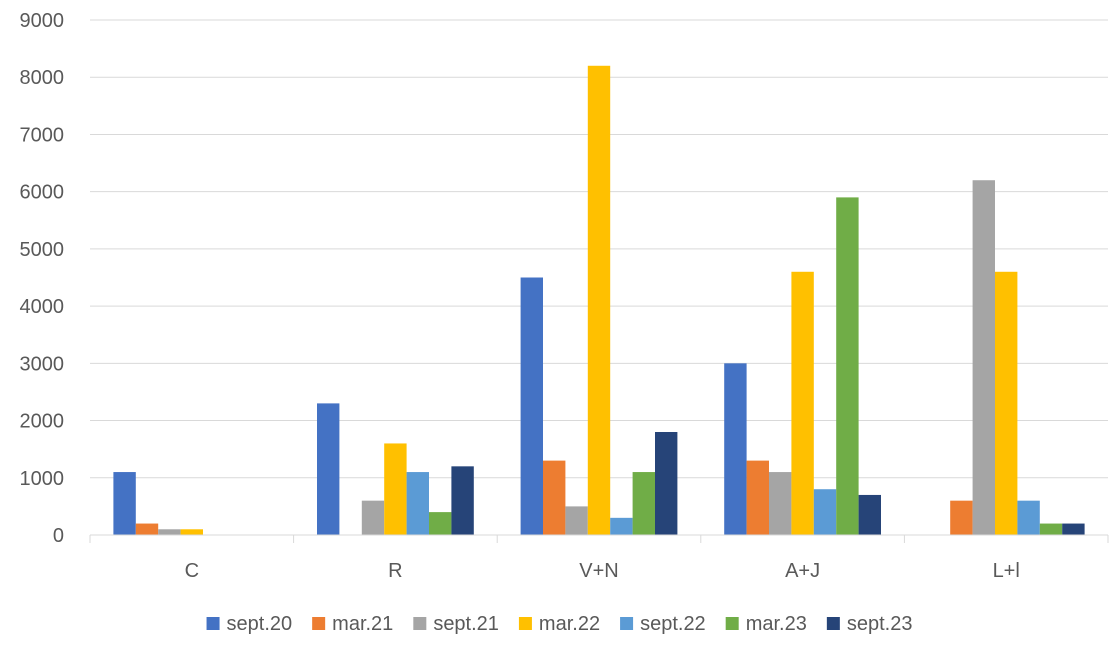 The height and width of the screenshot is (650, 1119). Describe the element at coordinates (42, 479) in the screenshot. I see `y-tick-label: 1000` at that location.